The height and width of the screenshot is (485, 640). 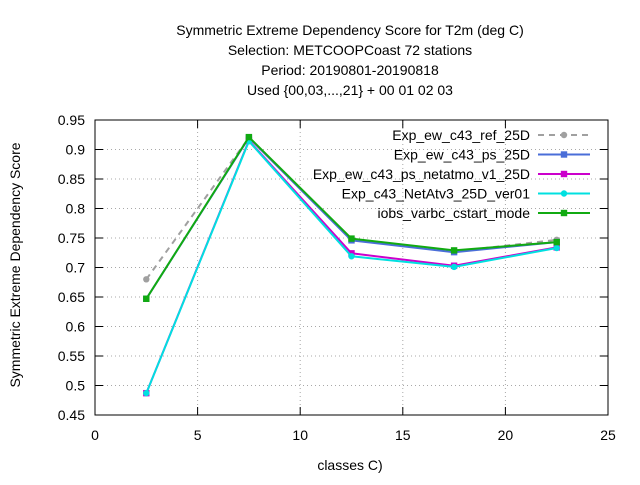 What do you see at coordinates (608, 435) in the screenshot?
I see `x-tick-label: 25` at bounding box center [608, 435].